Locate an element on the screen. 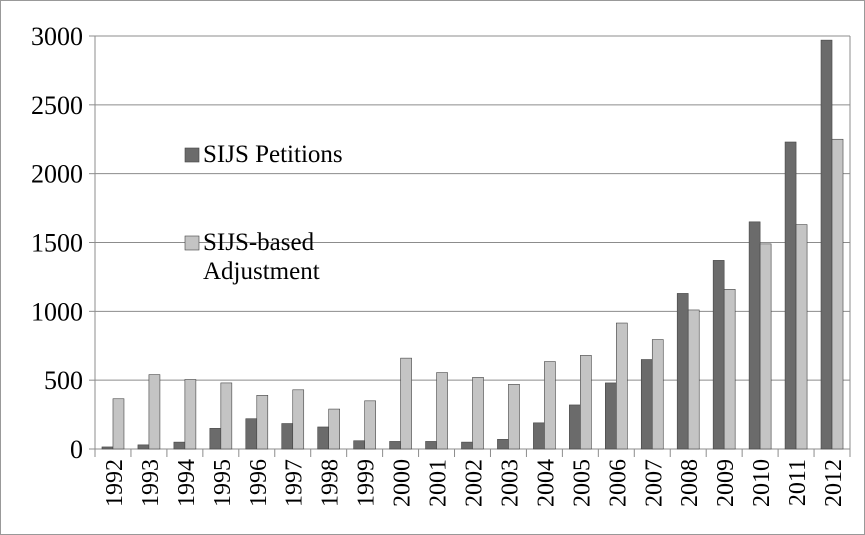 This screenshot has height=535, width=865. legend-label: SIJS-based Adjustment is located at coordinates (261, 257).